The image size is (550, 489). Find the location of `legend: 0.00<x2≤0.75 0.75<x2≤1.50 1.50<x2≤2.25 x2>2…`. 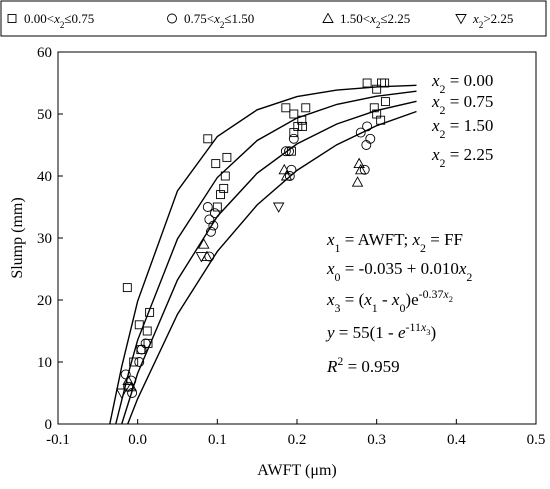

legend: 0.00<x2≤0.75 0.75<x2≤1.50 1.50<x2≤2.25 x2>2… is located at coordinates (260, 20).